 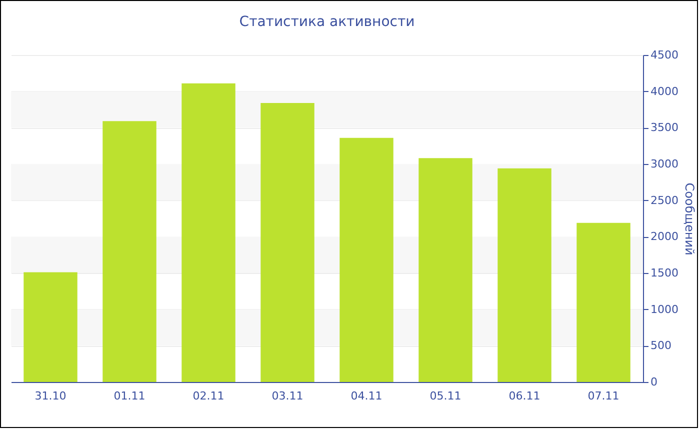 What do you see at coordinates (327, 22) in the screenshot?
I see `chart-title: Статистика активности` at bounding box center [327, 22].